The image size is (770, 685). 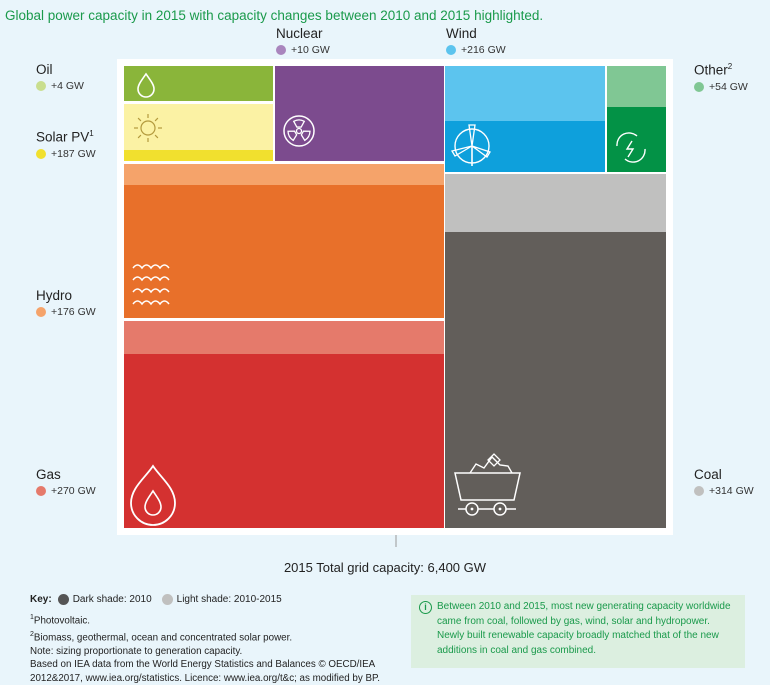 I want to click on legend-hydro-dot, so click(x=41, y=312).